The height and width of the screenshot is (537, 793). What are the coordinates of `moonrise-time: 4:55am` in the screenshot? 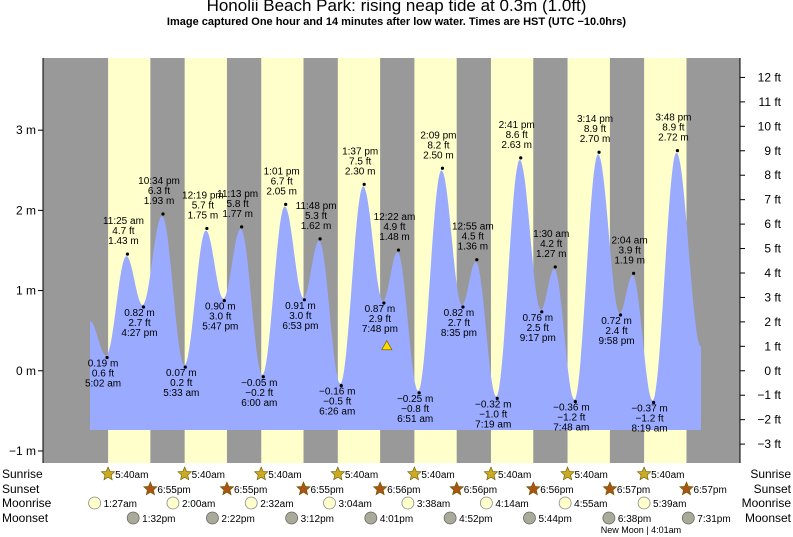 It's located at (590, 504).